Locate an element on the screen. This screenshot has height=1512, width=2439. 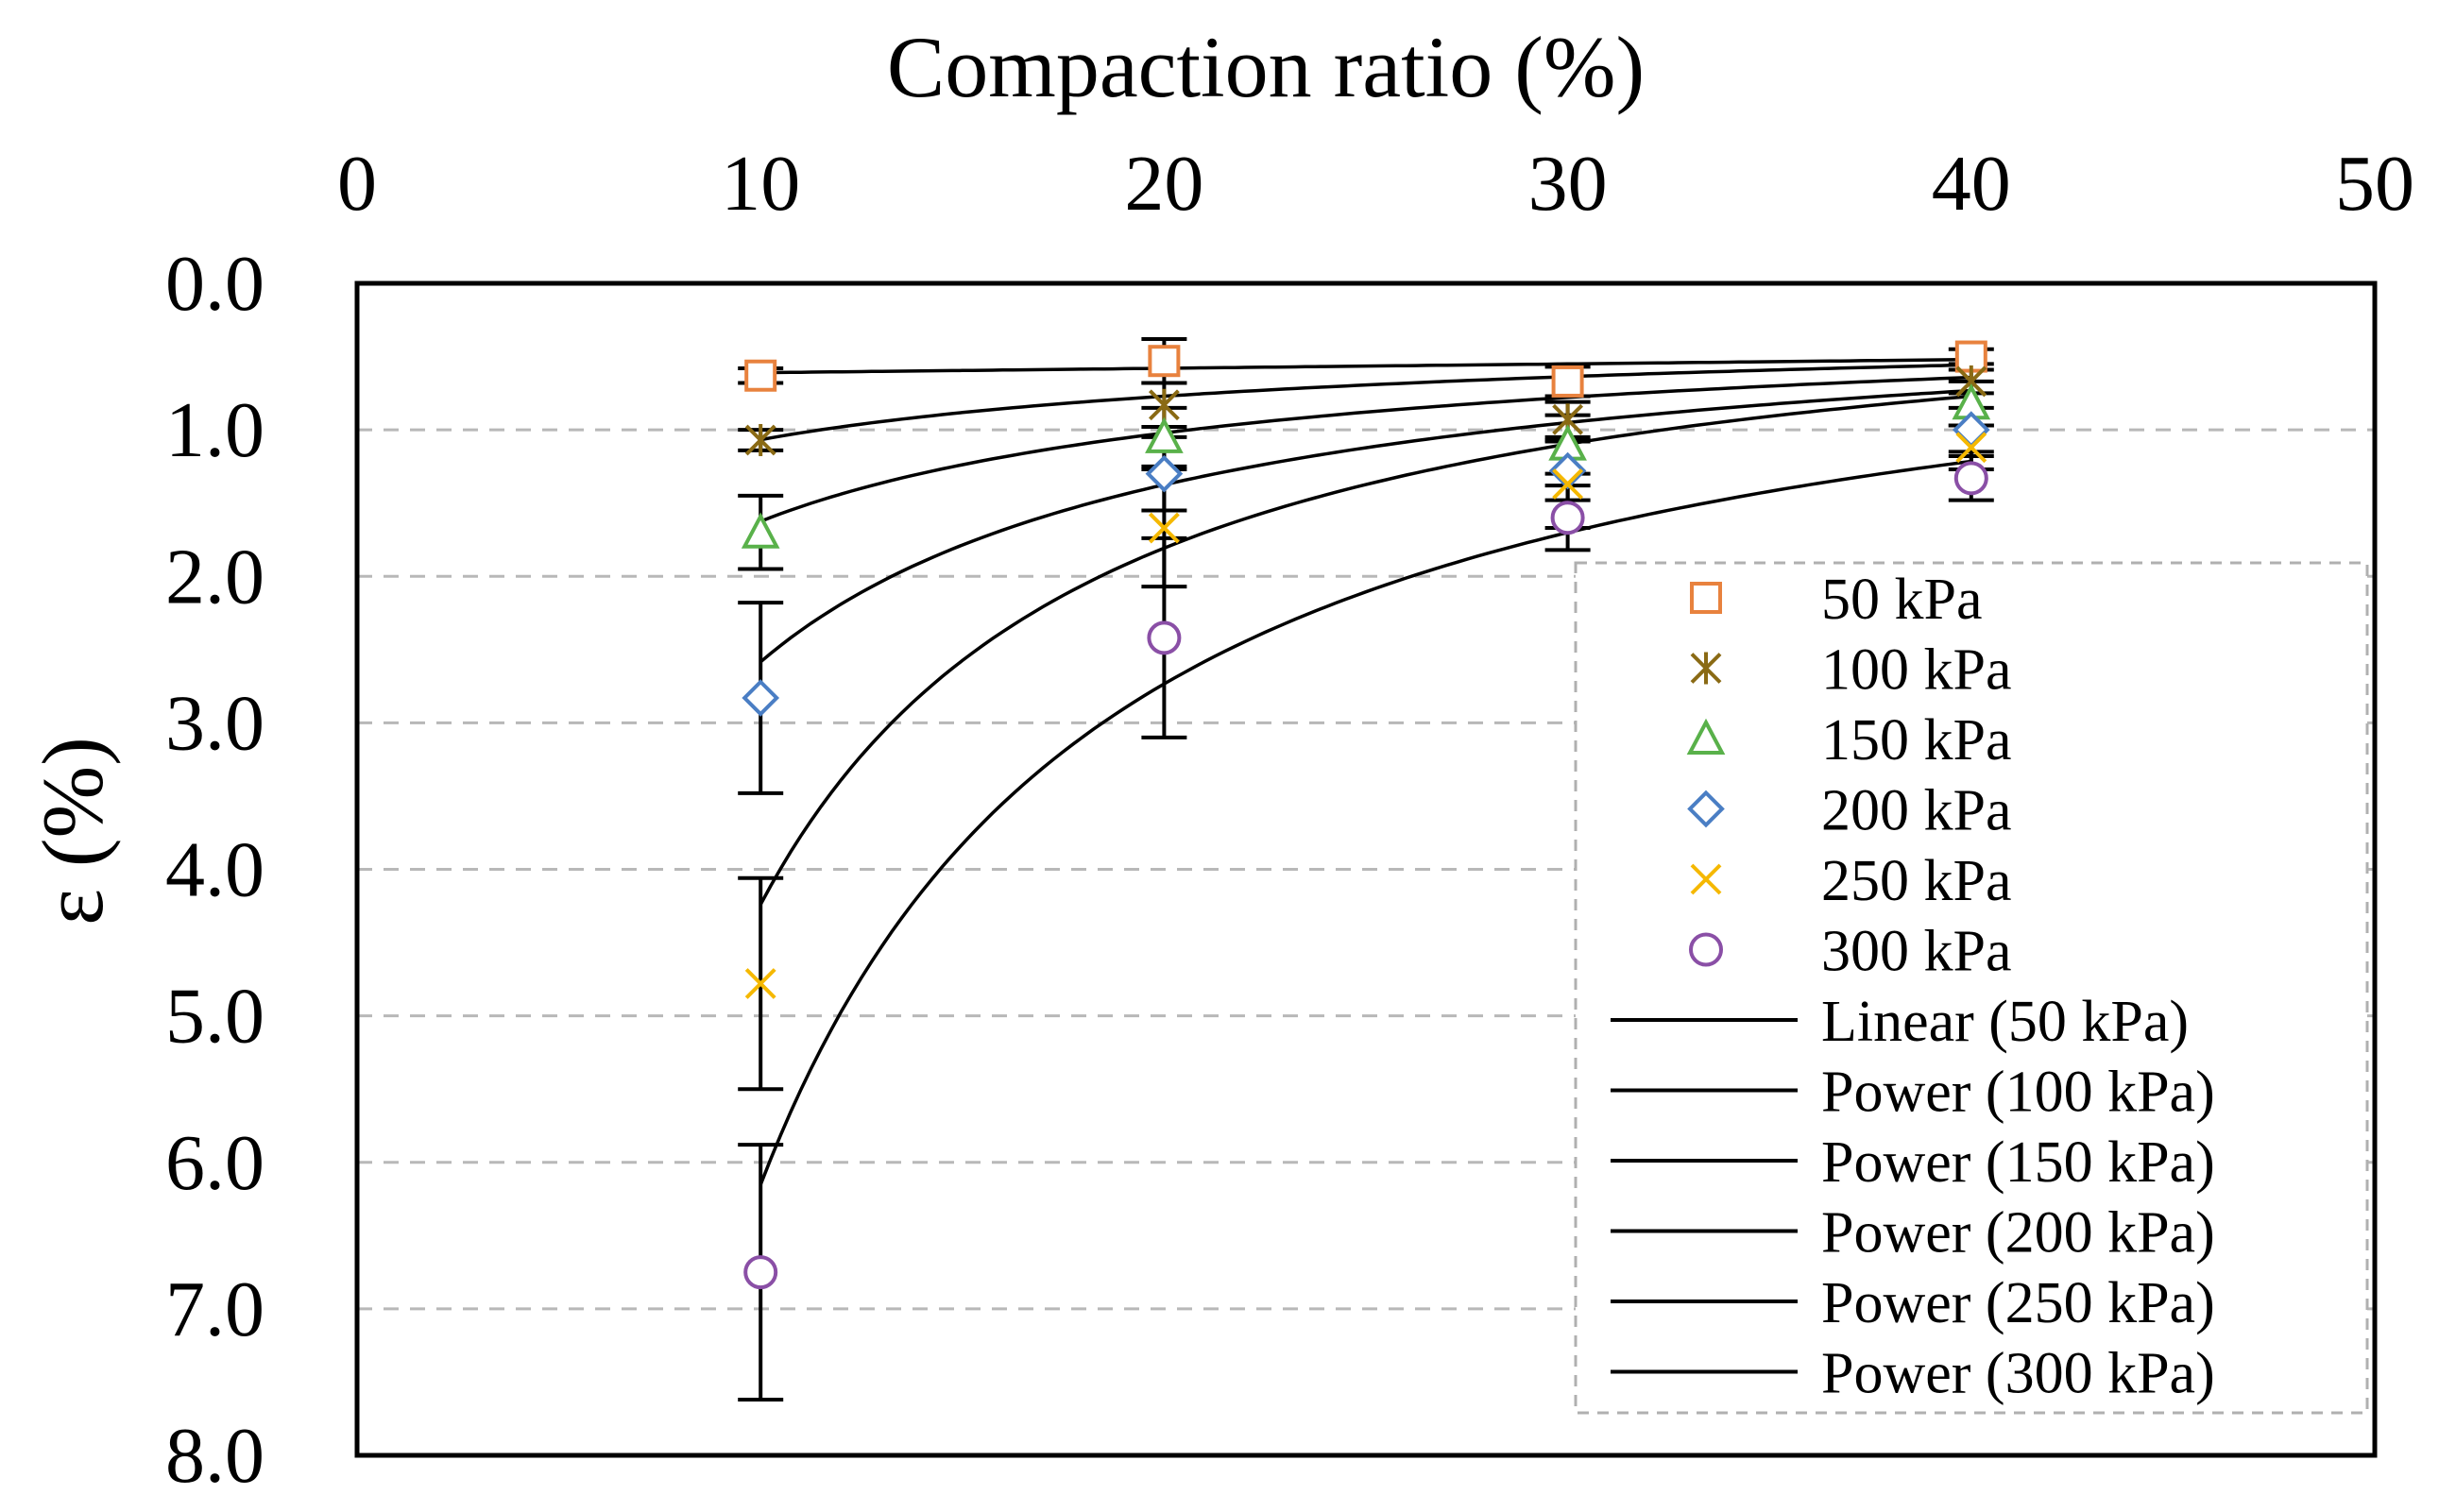
legend-marker-2-shape is located at coordinates (1706, 737).